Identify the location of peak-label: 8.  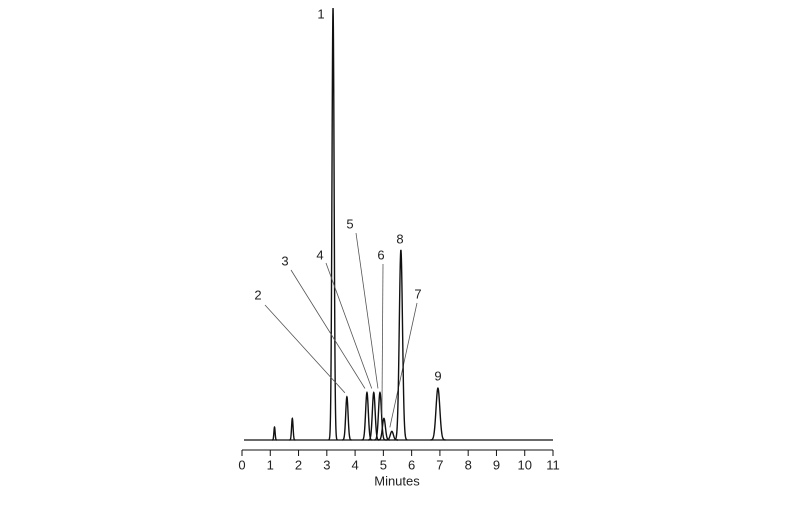
(399, 238).